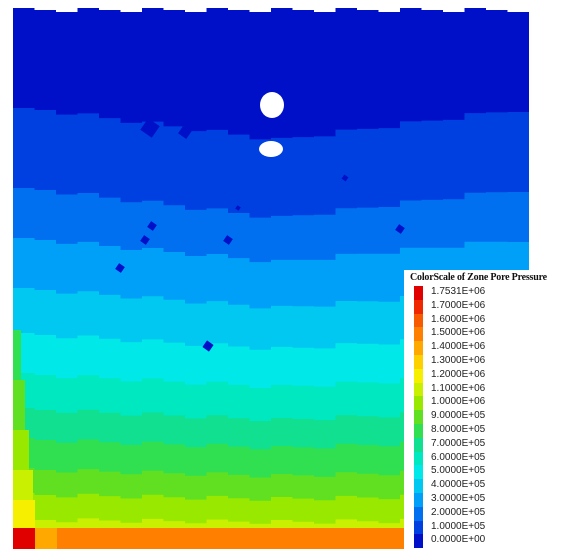 The image size is (572, 549). Describe the element at coordinates (490, 513) in the screenshot. I see `legend-entry: 2.0000E+05` at that location.